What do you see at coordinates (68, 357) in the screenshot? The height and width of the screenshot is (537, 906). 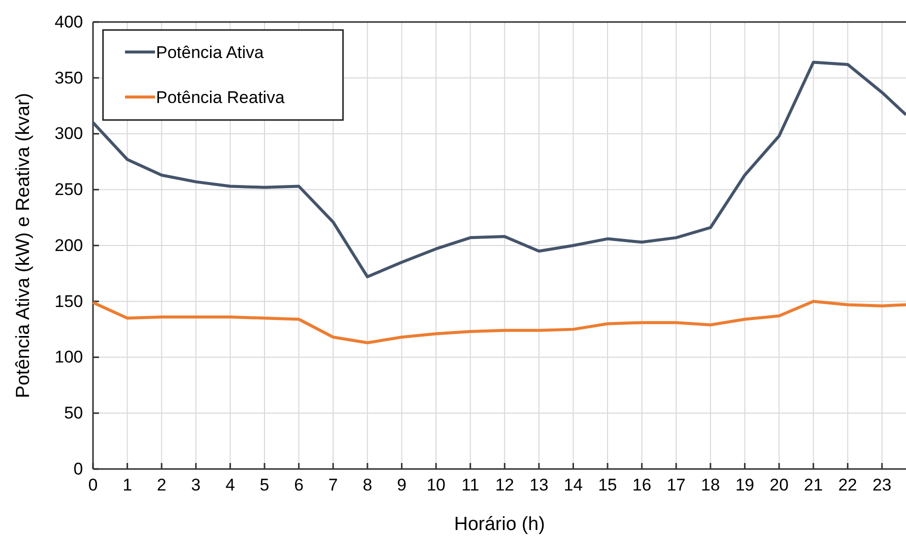 I see `y-tick-label: 100` at bounding box center [68, 357].